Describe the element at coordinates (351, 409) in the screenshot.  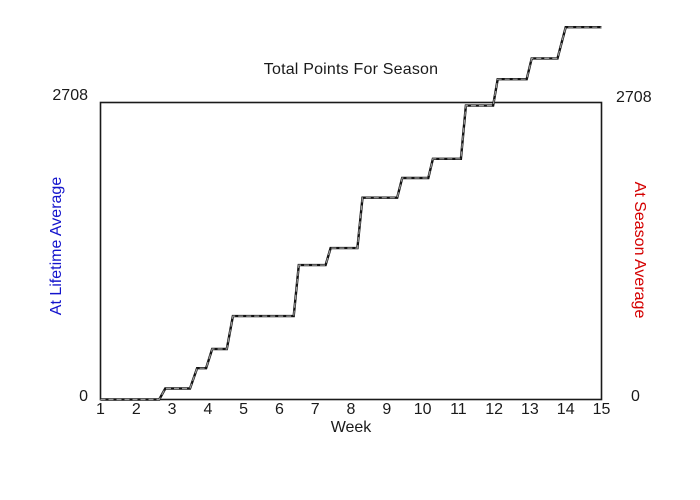
I see `x-tick-label: 8` at that location.